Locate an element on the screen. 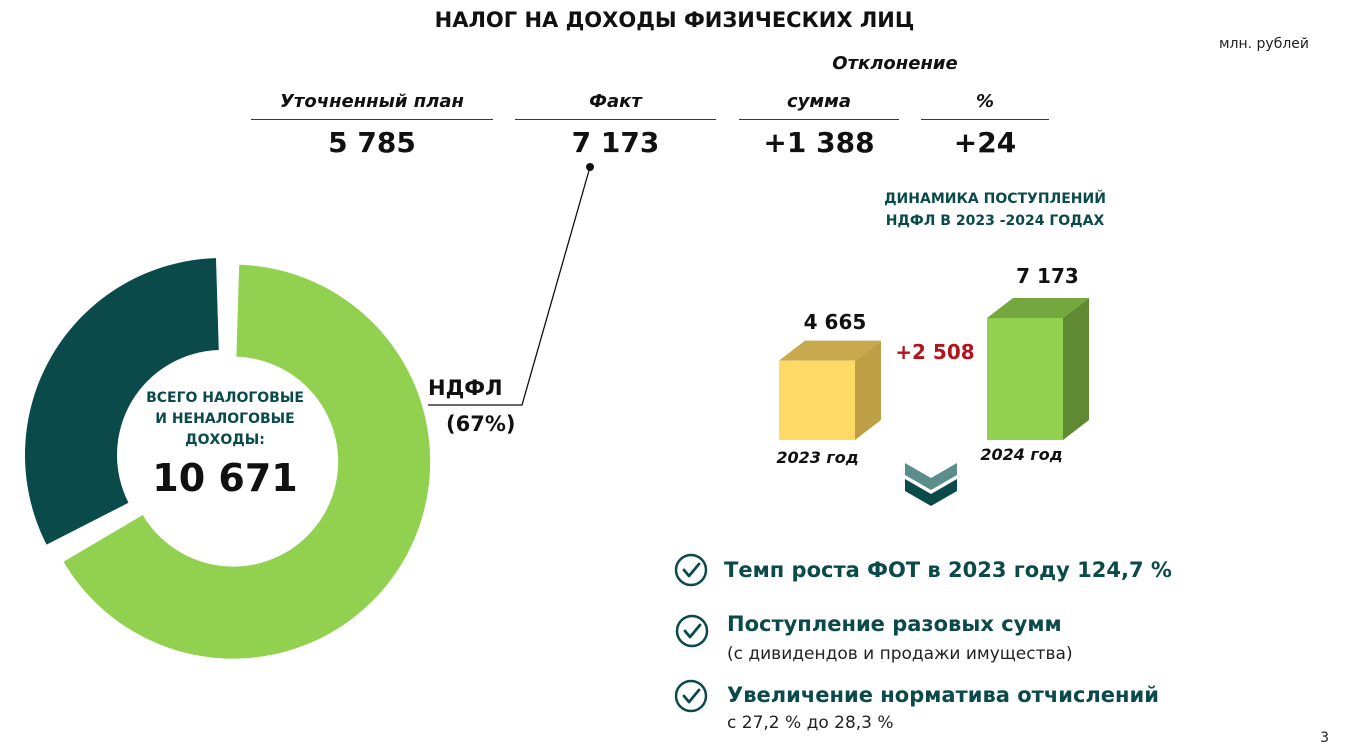 The height and width of the screenshot is (756, 1349). ndfl-slice-label: НДФЛ is located at coordinates (465, 388).